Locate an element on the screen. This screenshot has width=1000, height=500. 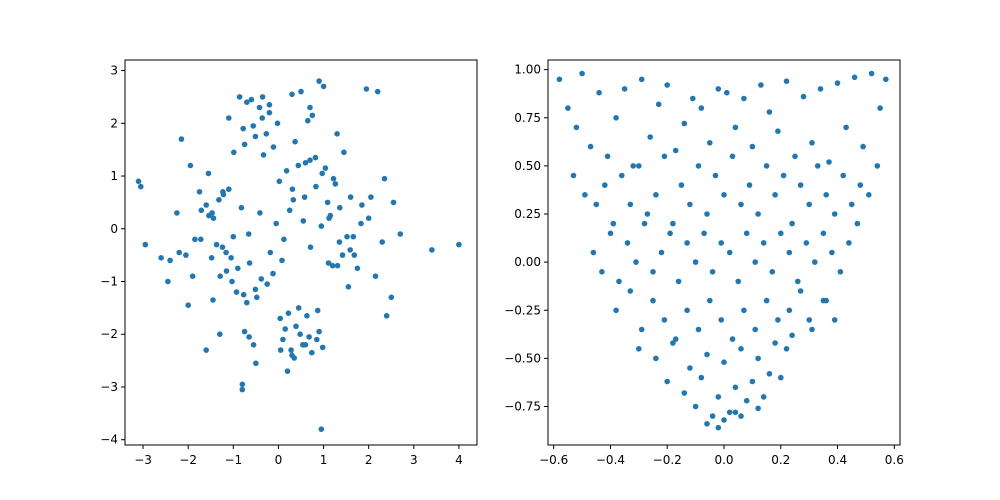
y-tick-label: −4 is located at coordinates (109, 440).